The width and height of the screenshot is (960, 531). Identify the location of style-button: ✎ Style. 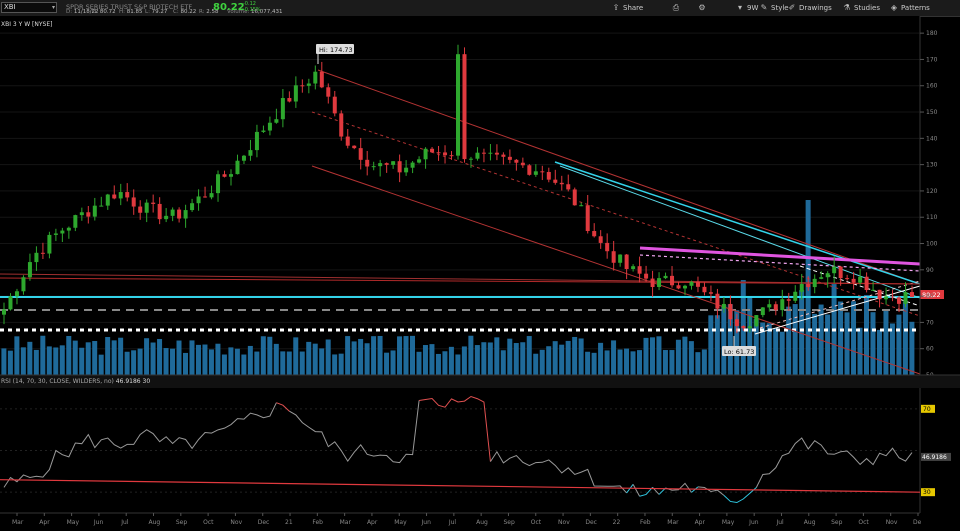
(774, 7).